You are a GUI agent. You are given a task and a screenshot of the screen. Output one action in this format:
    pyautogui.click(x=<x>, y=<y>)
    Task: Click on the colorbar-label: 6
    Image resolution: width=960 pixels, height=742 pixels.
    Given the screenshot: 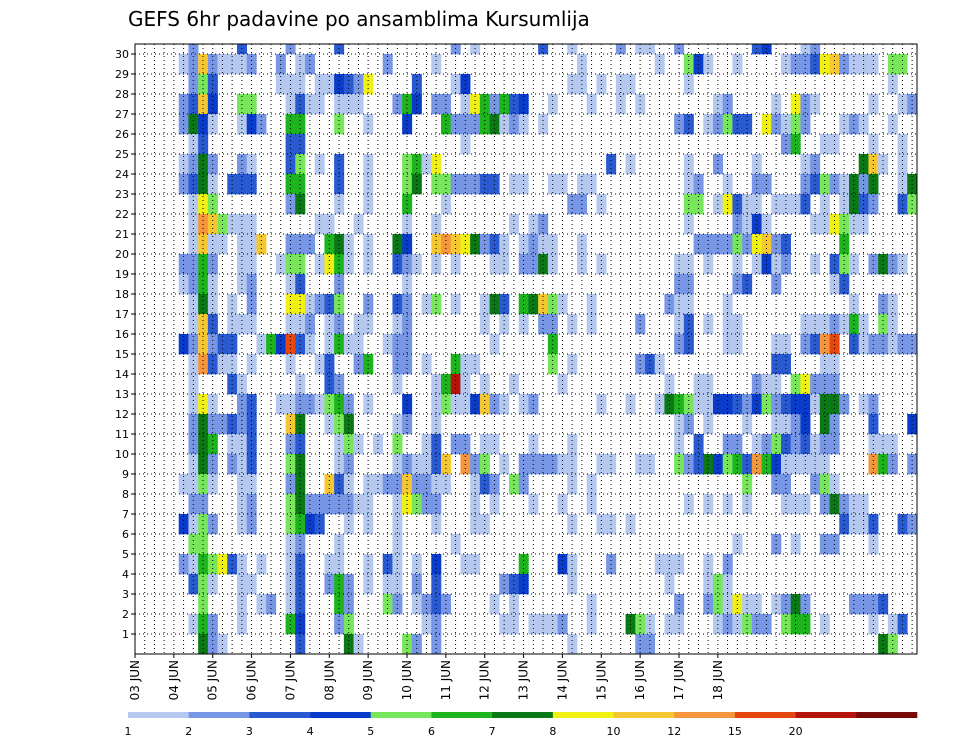 What is the action you would take?
    pyautogui.click(x=431, y=731)
    